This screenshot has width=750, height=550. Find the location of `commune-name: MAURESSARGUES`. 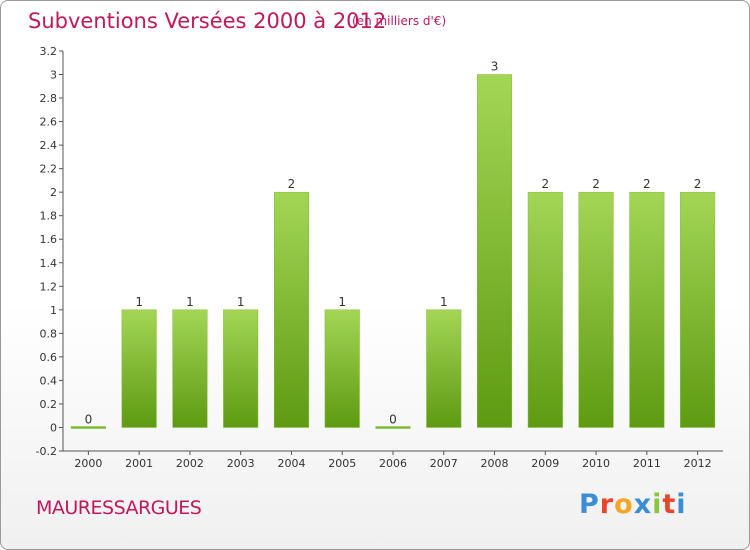

commune-name: MAURESSARGUES is located at coordinates (119, 508).